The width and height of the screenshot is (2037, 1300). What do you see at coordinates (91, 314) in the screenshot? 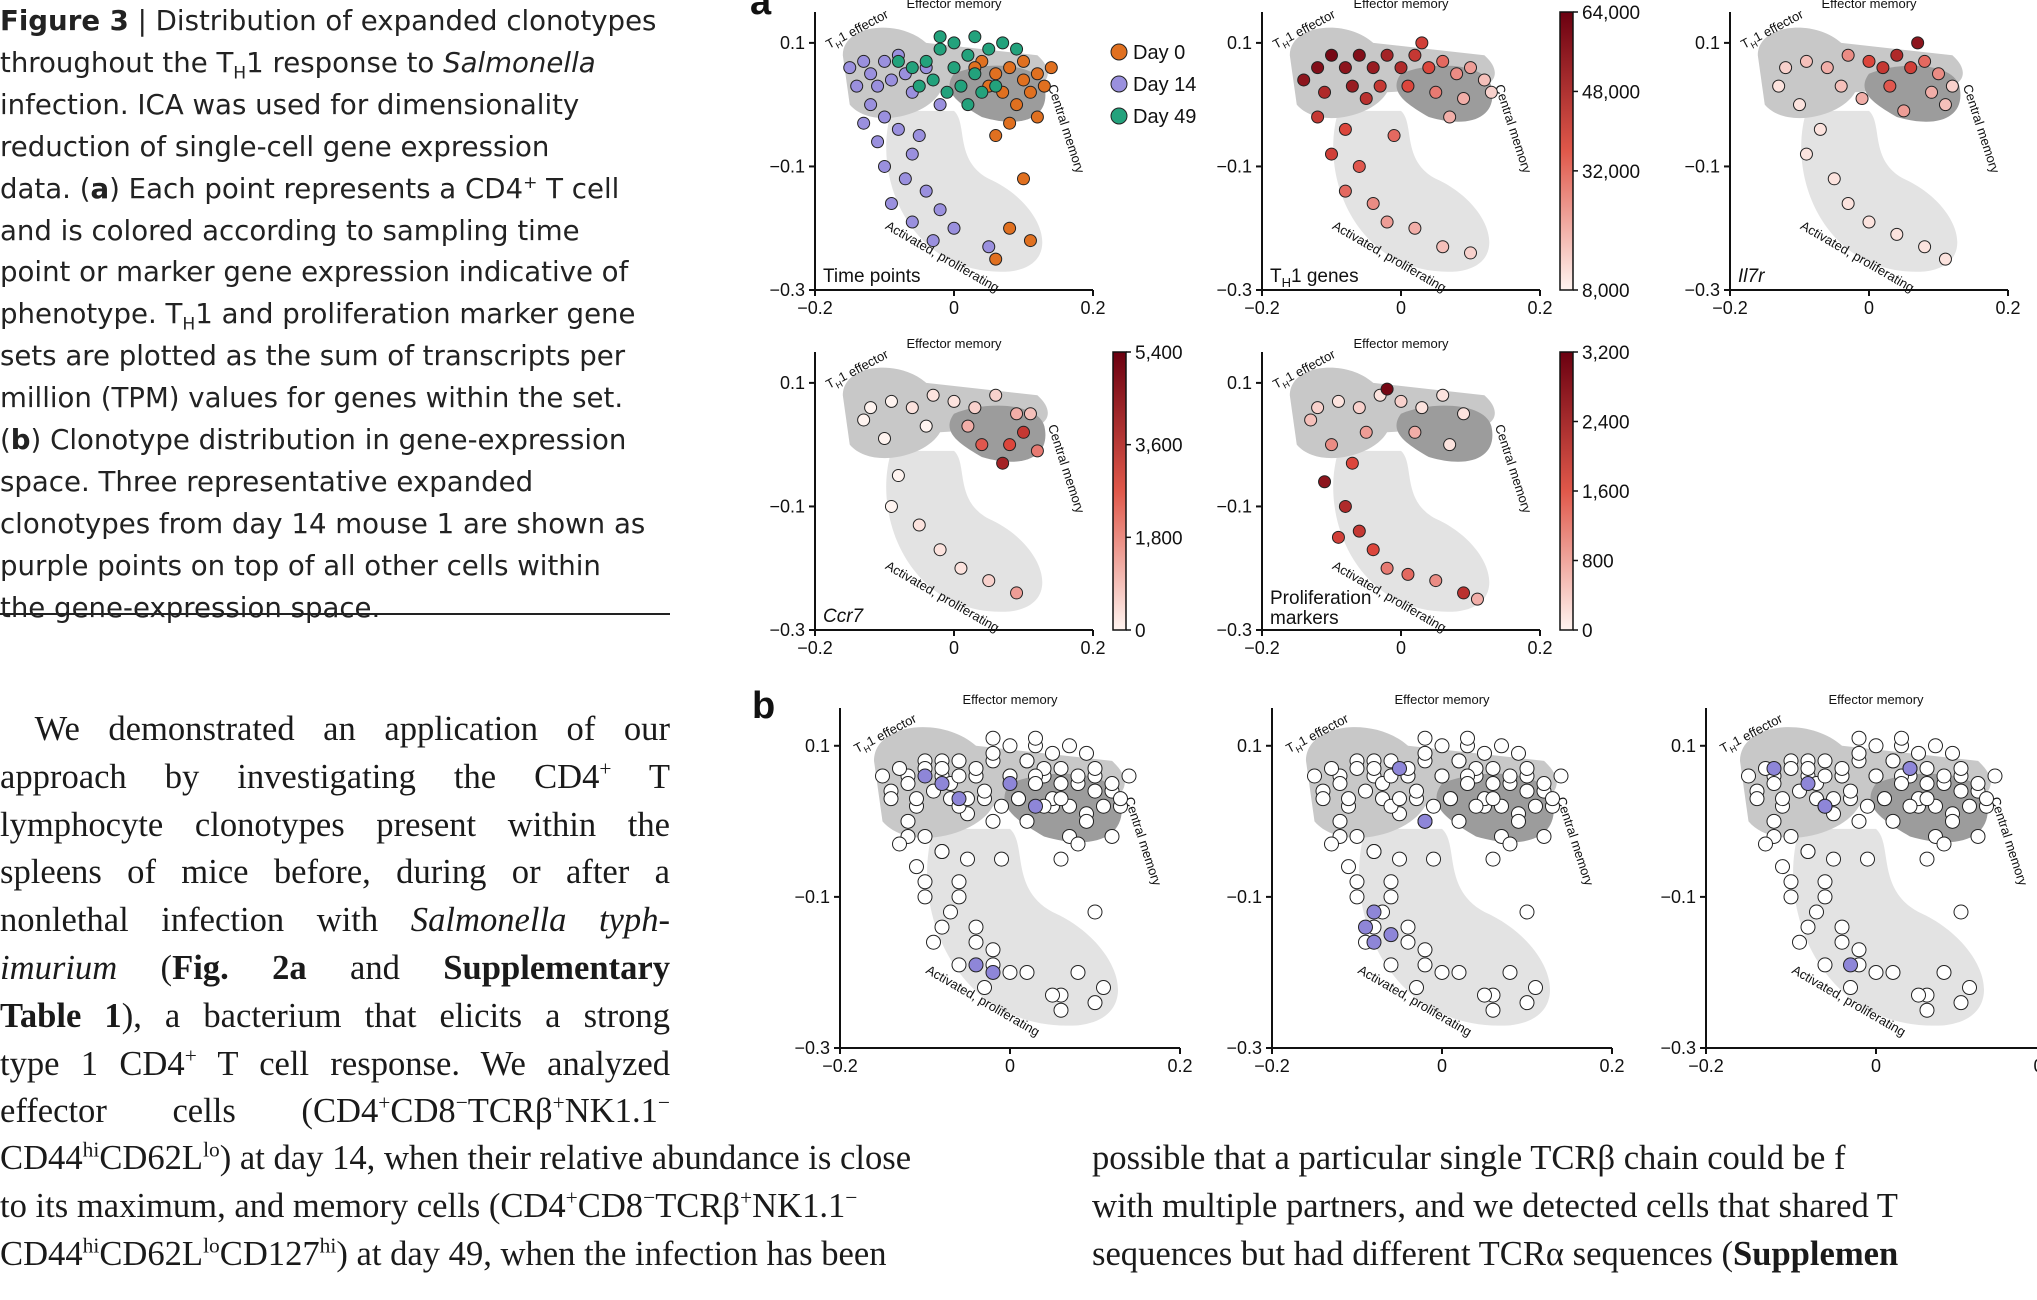
I see `text-run: phenotype. T` at bounding box center [91, 314].